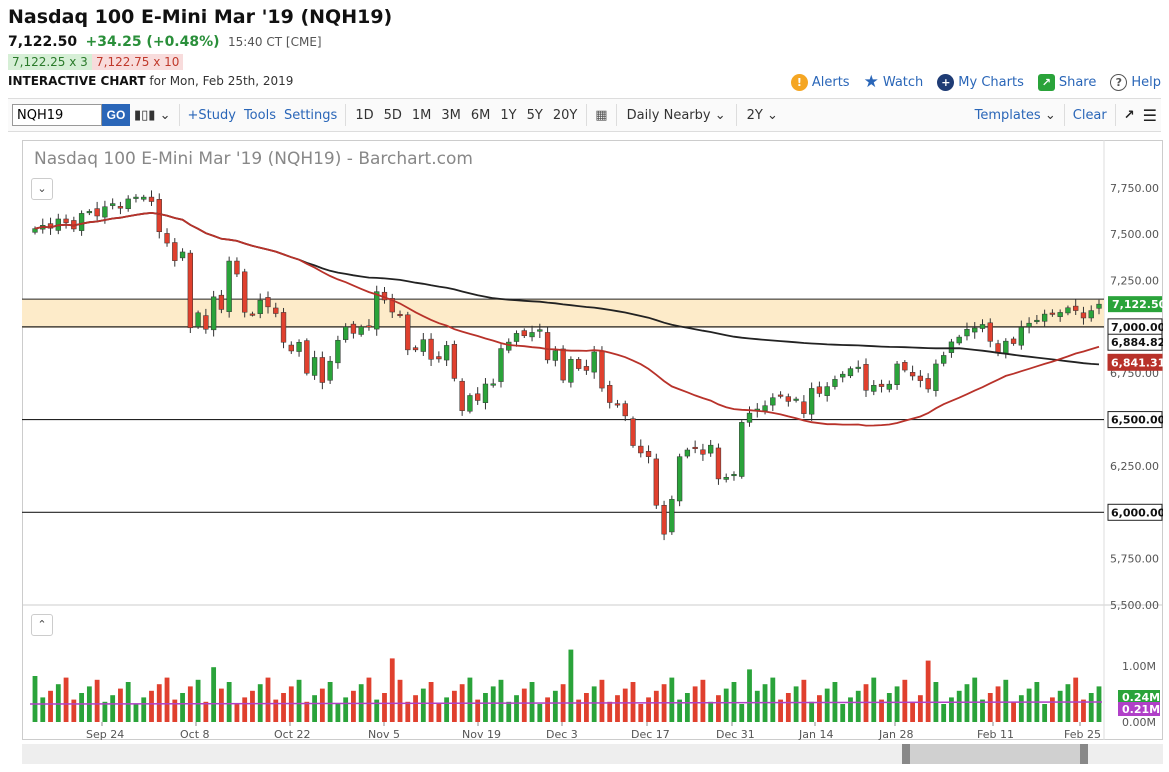 This screenshot has height=772, width=1169. I want to click on study-button: +Study, so click(211, 115).